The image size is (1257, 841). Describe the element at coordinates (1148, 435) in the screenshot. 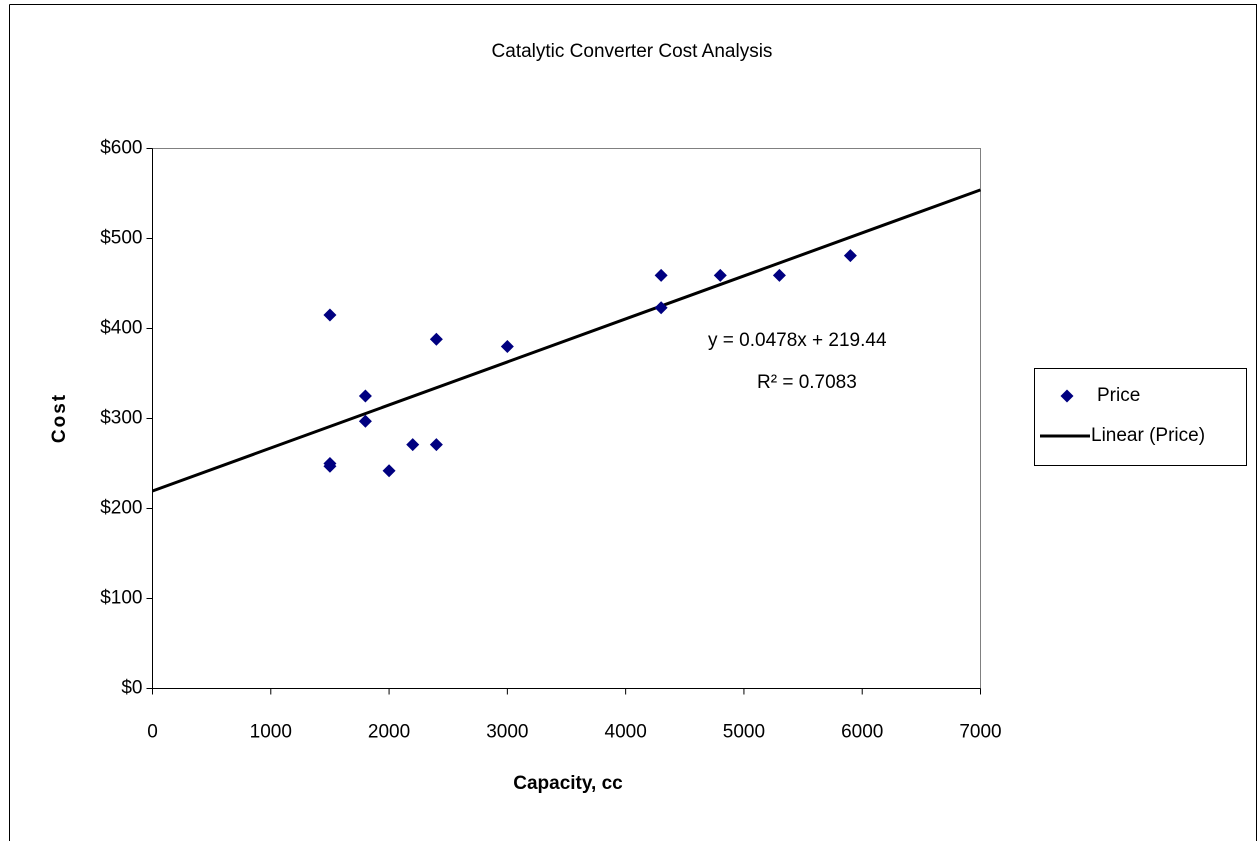

I see `legend-label: Linear (Price)` at that location.